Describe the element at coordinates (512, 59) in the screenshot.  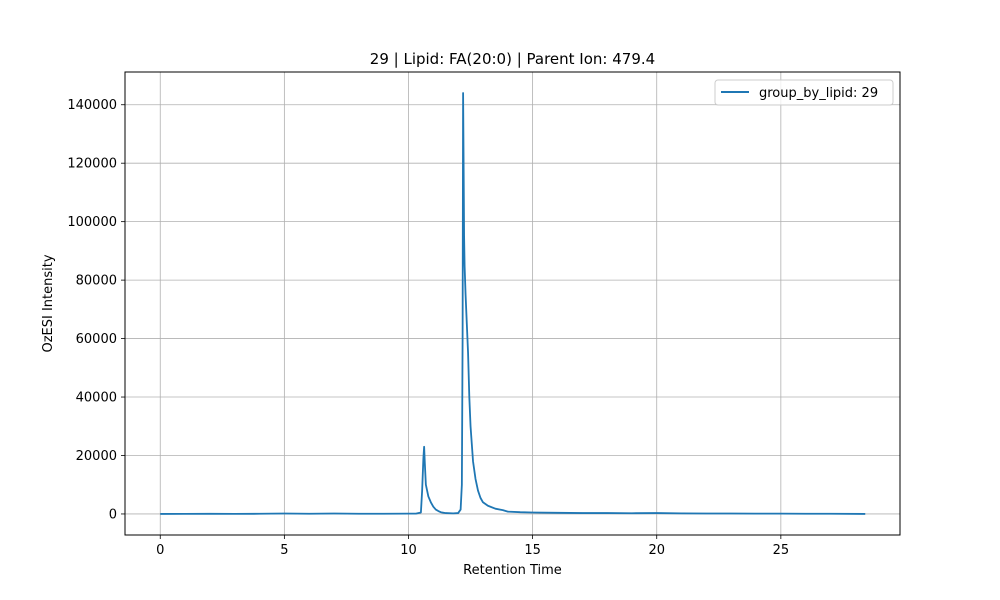
I see `chart-title: 29 | Lipid: FA(20:0) | Parent Ion: 479.4` at that location.